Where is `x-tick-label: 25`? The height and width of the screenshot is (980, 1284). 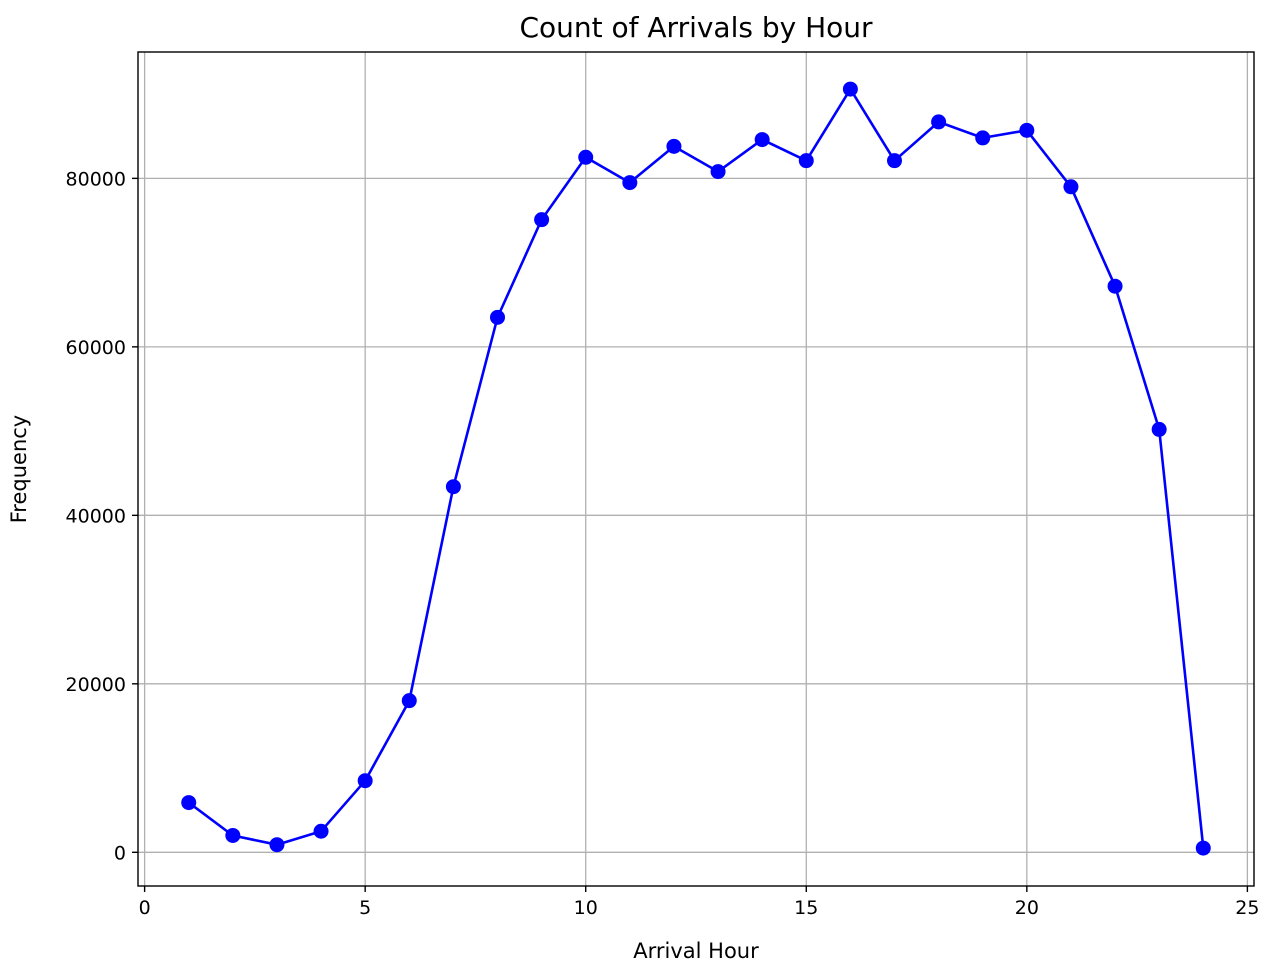 x-tick-label: 25 is located at coordinates (1247, 908).